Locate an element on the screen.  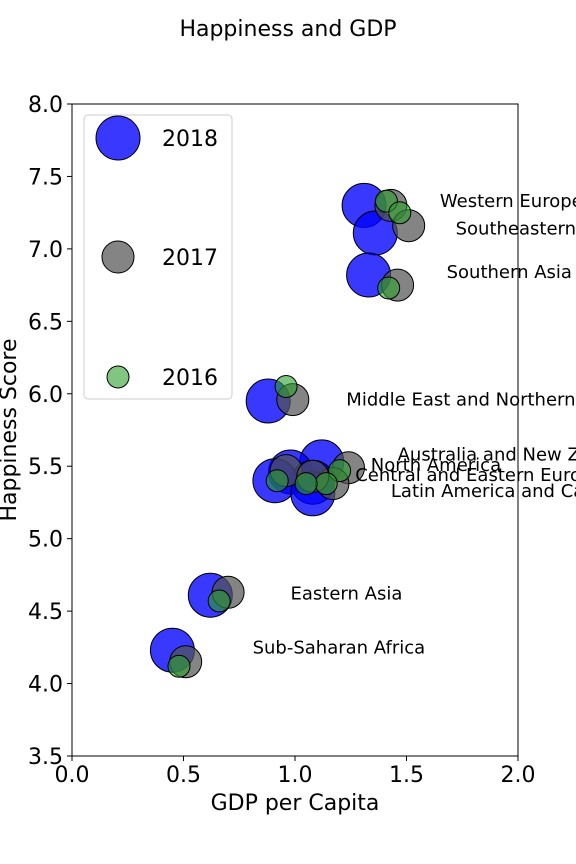
y-tick-label-7: 7.0 is located at coordinates (45, 250).